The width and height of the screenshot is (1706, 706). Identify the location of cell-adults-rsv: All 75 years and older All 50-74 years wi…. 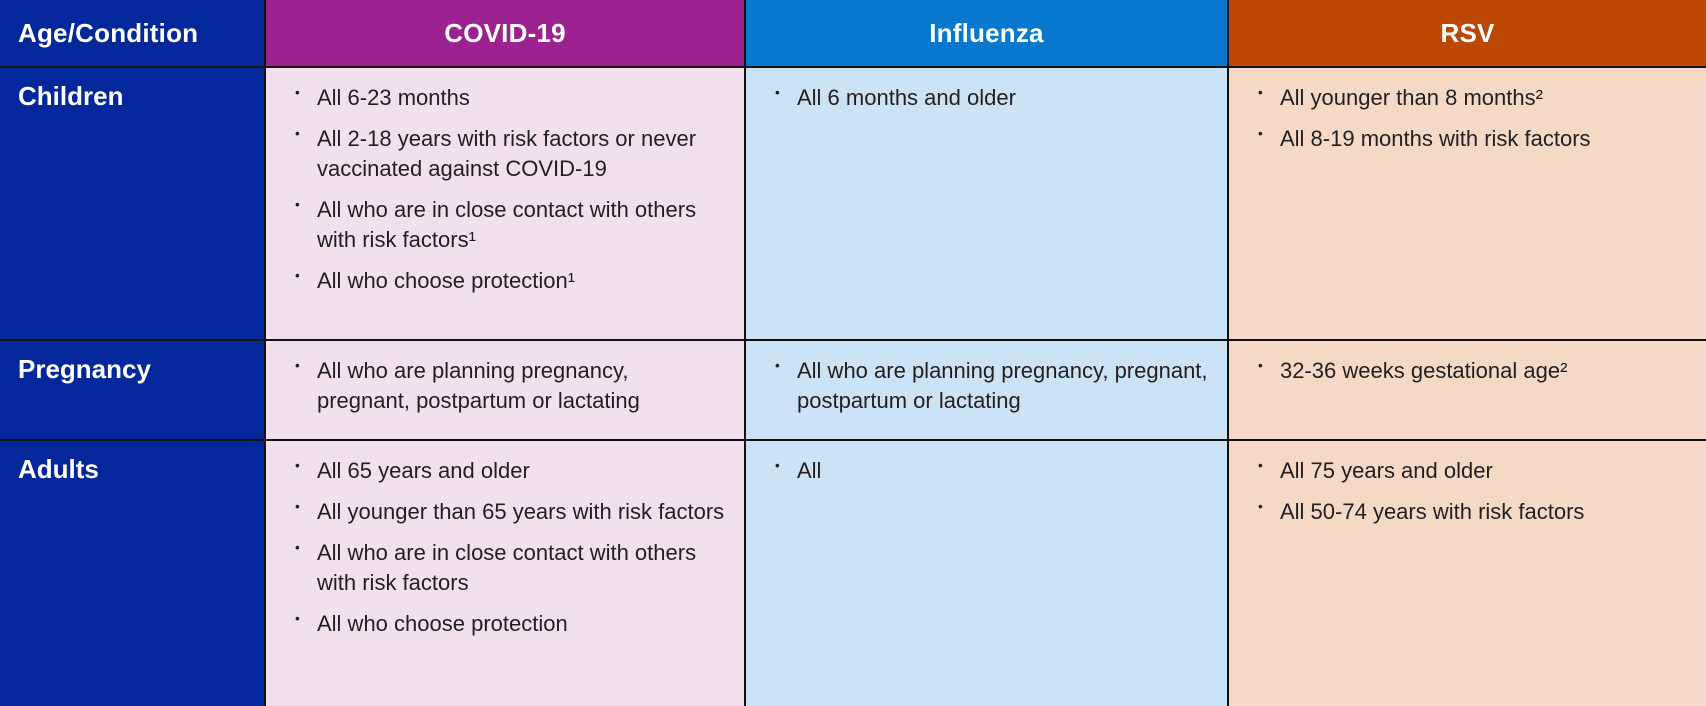
(1467, 573).